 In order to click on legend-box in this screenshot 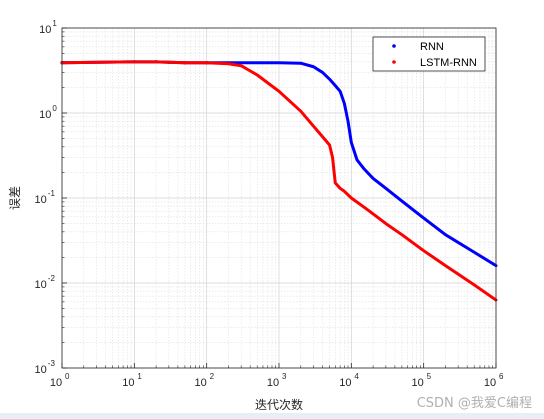, I will do `click(429, 54)`.